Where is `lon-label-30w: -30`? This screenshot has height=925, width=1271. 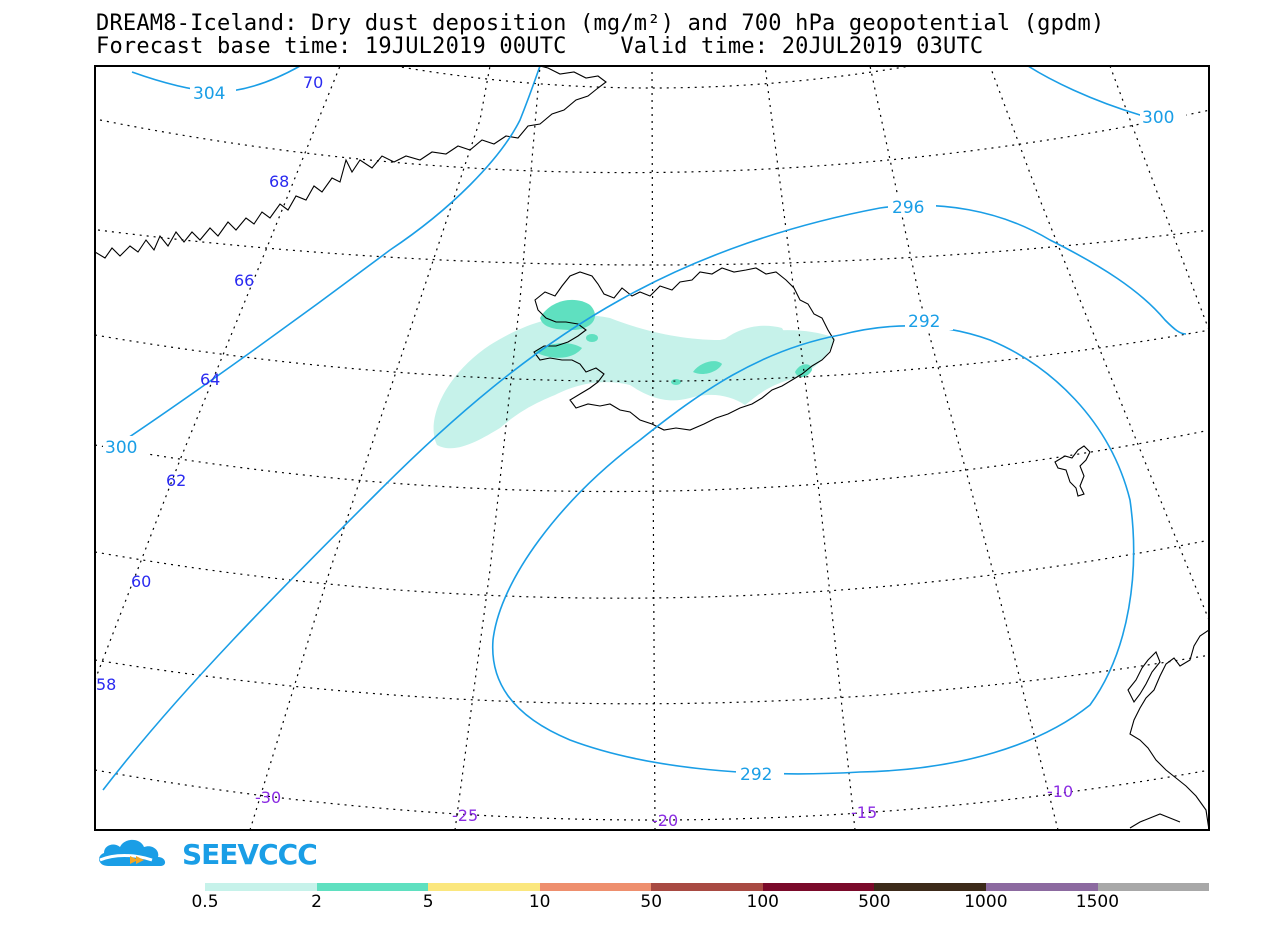 lon-label-30w: -30 is located at coordinates (268, 797).